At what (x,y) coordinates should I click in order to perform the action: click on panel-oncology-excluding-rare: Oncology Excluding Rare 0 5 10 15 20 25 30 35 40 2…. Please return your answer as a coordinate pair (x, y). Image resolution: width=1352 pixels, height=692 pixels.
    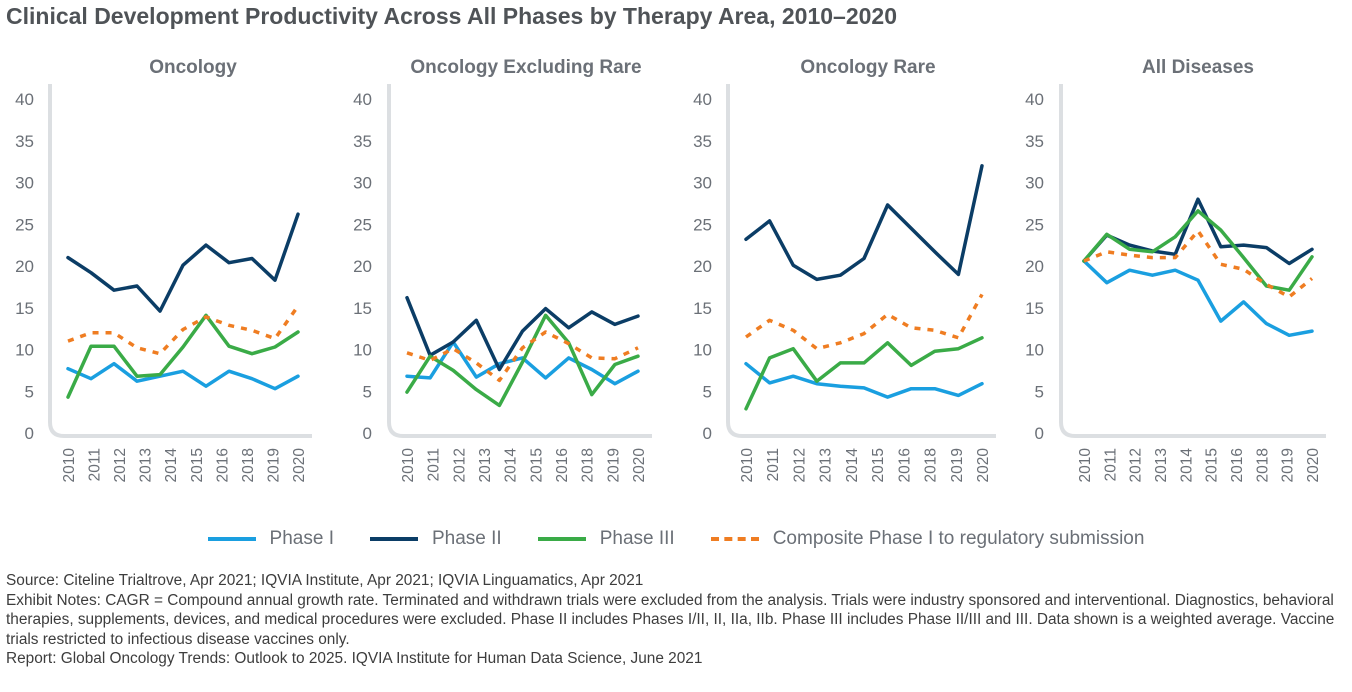
    Looking at the image, I should click on (502, 269).